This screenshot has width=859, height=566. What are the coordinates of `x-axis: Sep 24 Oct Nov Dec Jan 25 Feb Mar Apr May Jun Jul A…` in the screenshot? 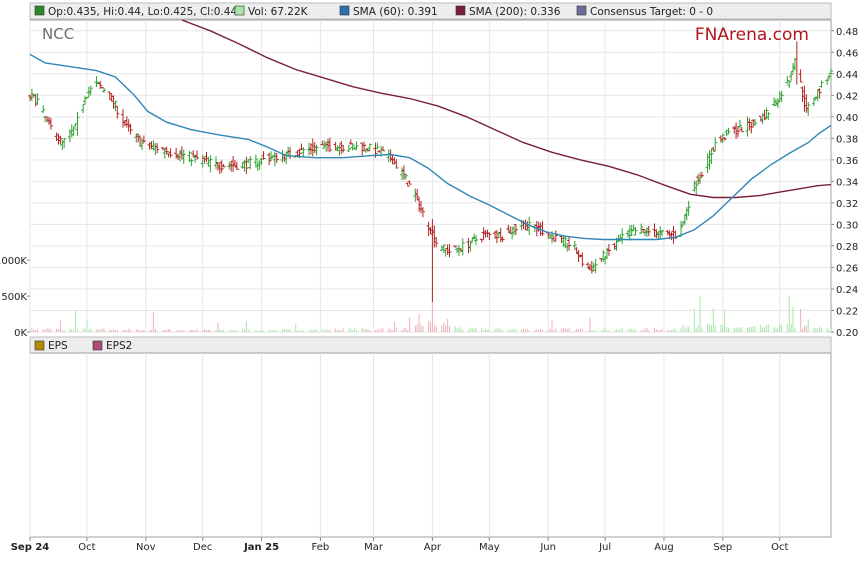 It's located at (399, 545).